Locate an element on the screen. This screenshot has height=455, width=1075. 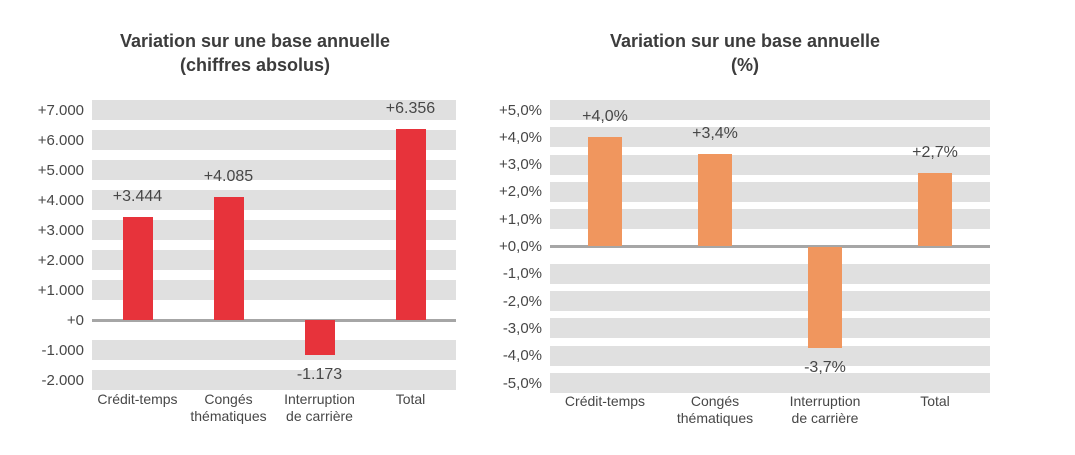
y-tick-label: -3,0% is located at coordinates (522, 328).